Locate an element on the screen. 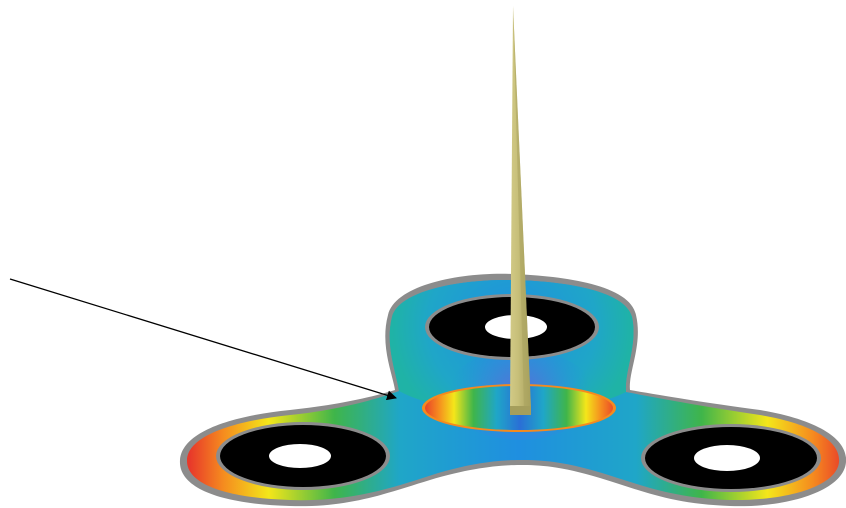 The height and width of the screenshot is (508, 846). spike-shadow-edge is located at coordinates (522, 207).